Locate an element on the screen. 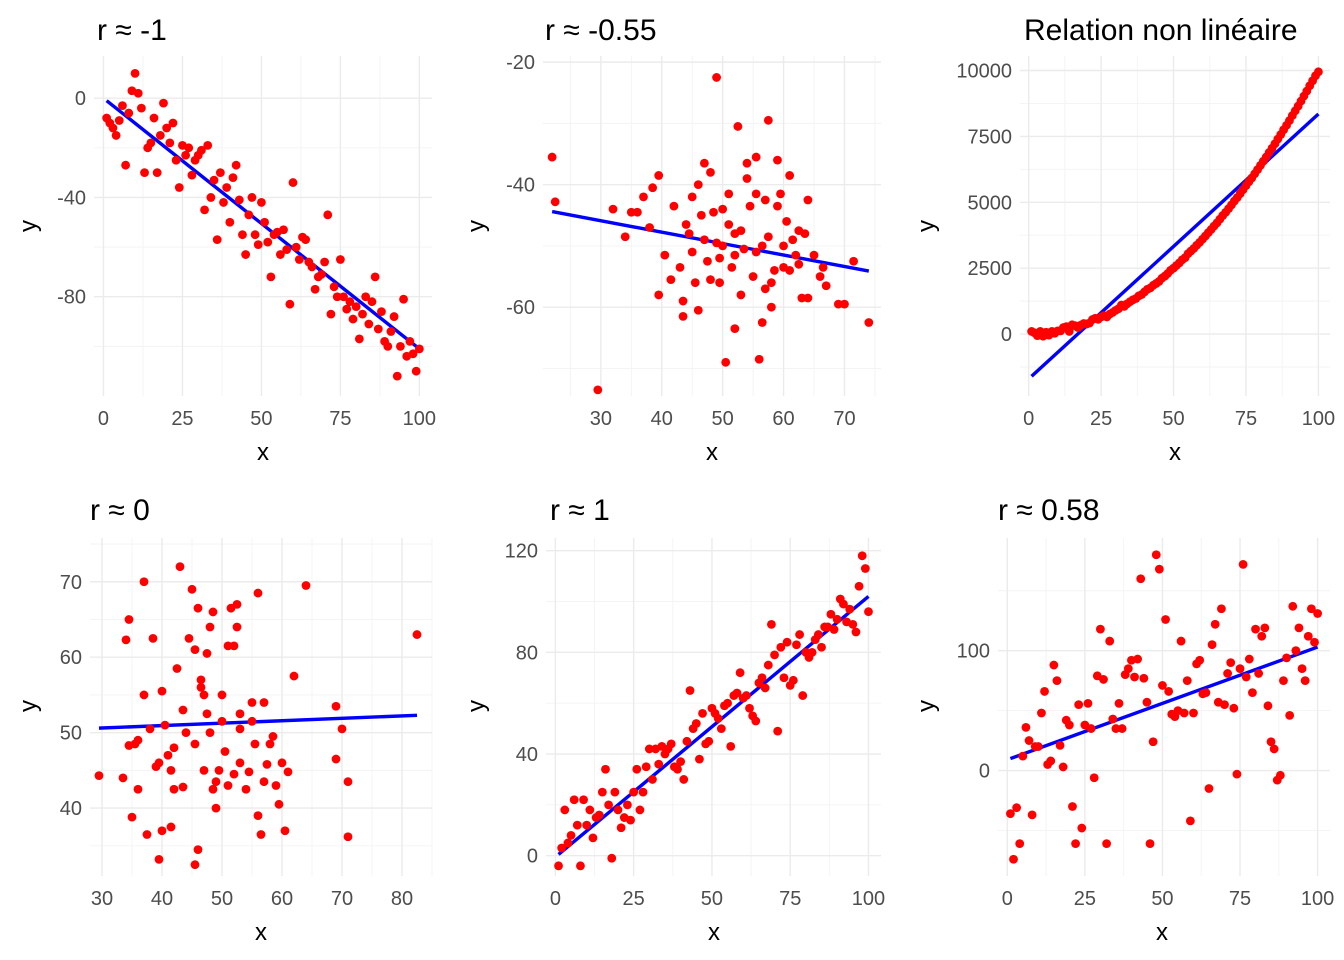 This screenshot has height=960, width=1344. y-tick-label: -80 is located at coordinates (71, 298).